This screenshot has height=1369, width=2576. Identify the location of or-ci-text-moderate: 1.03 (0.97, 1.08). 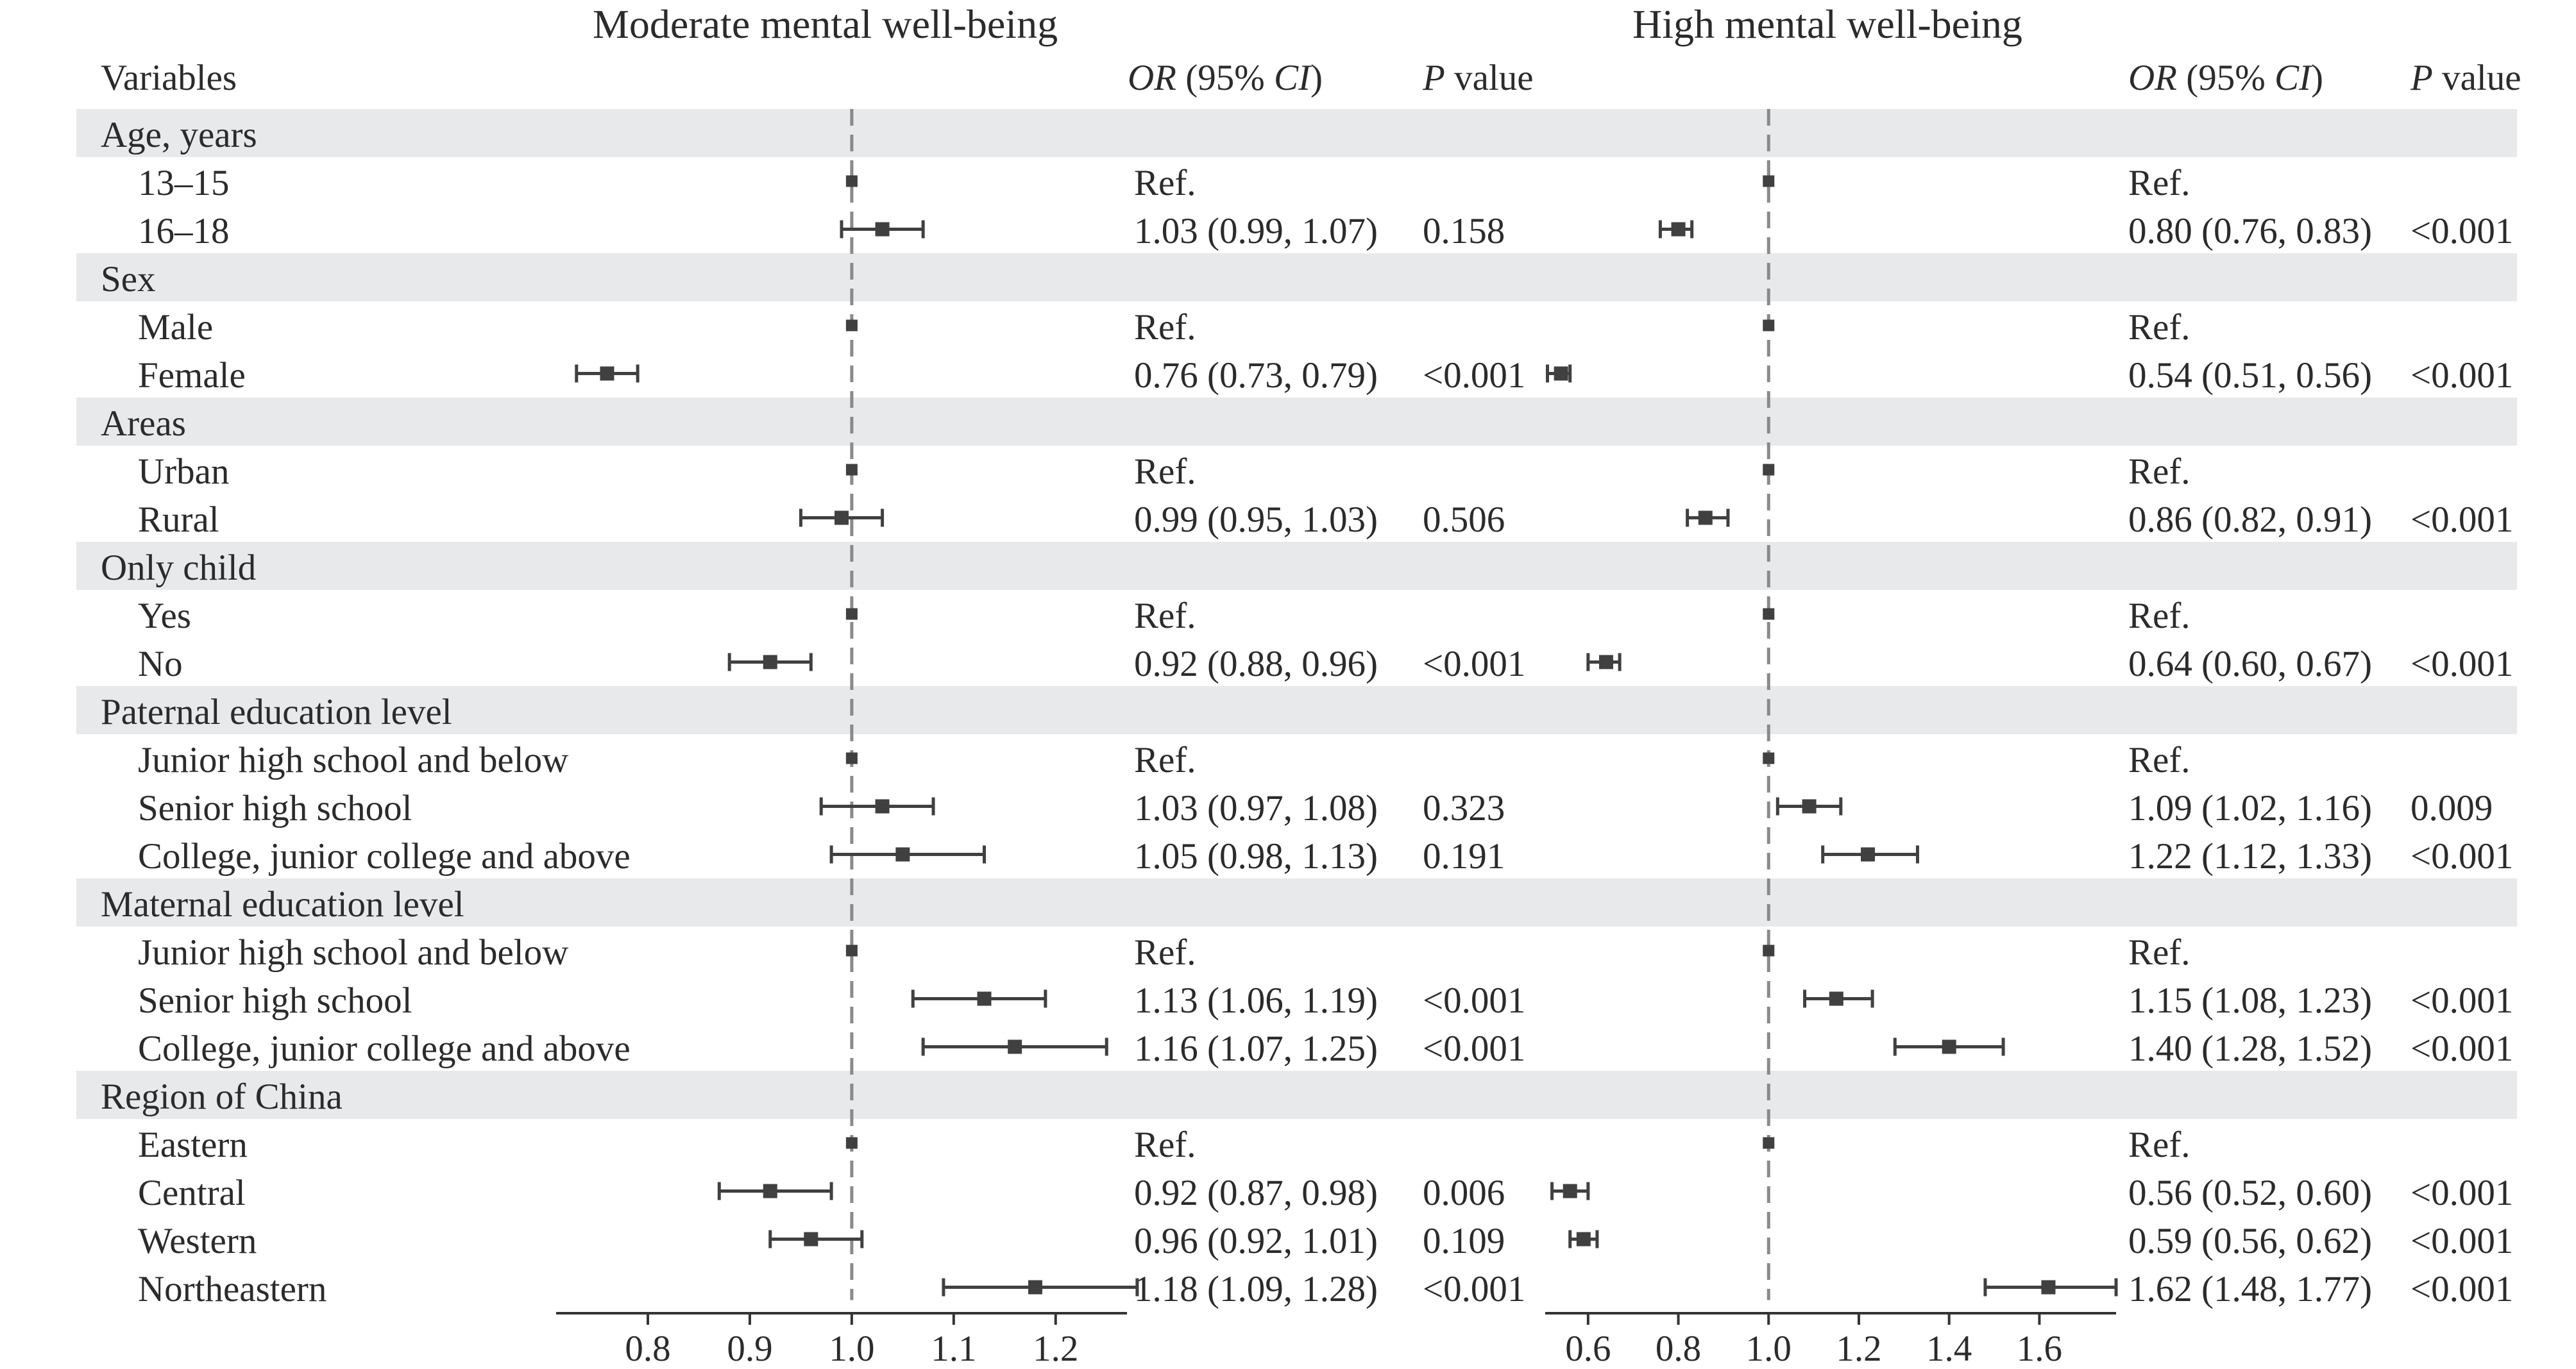
(1256, 807).